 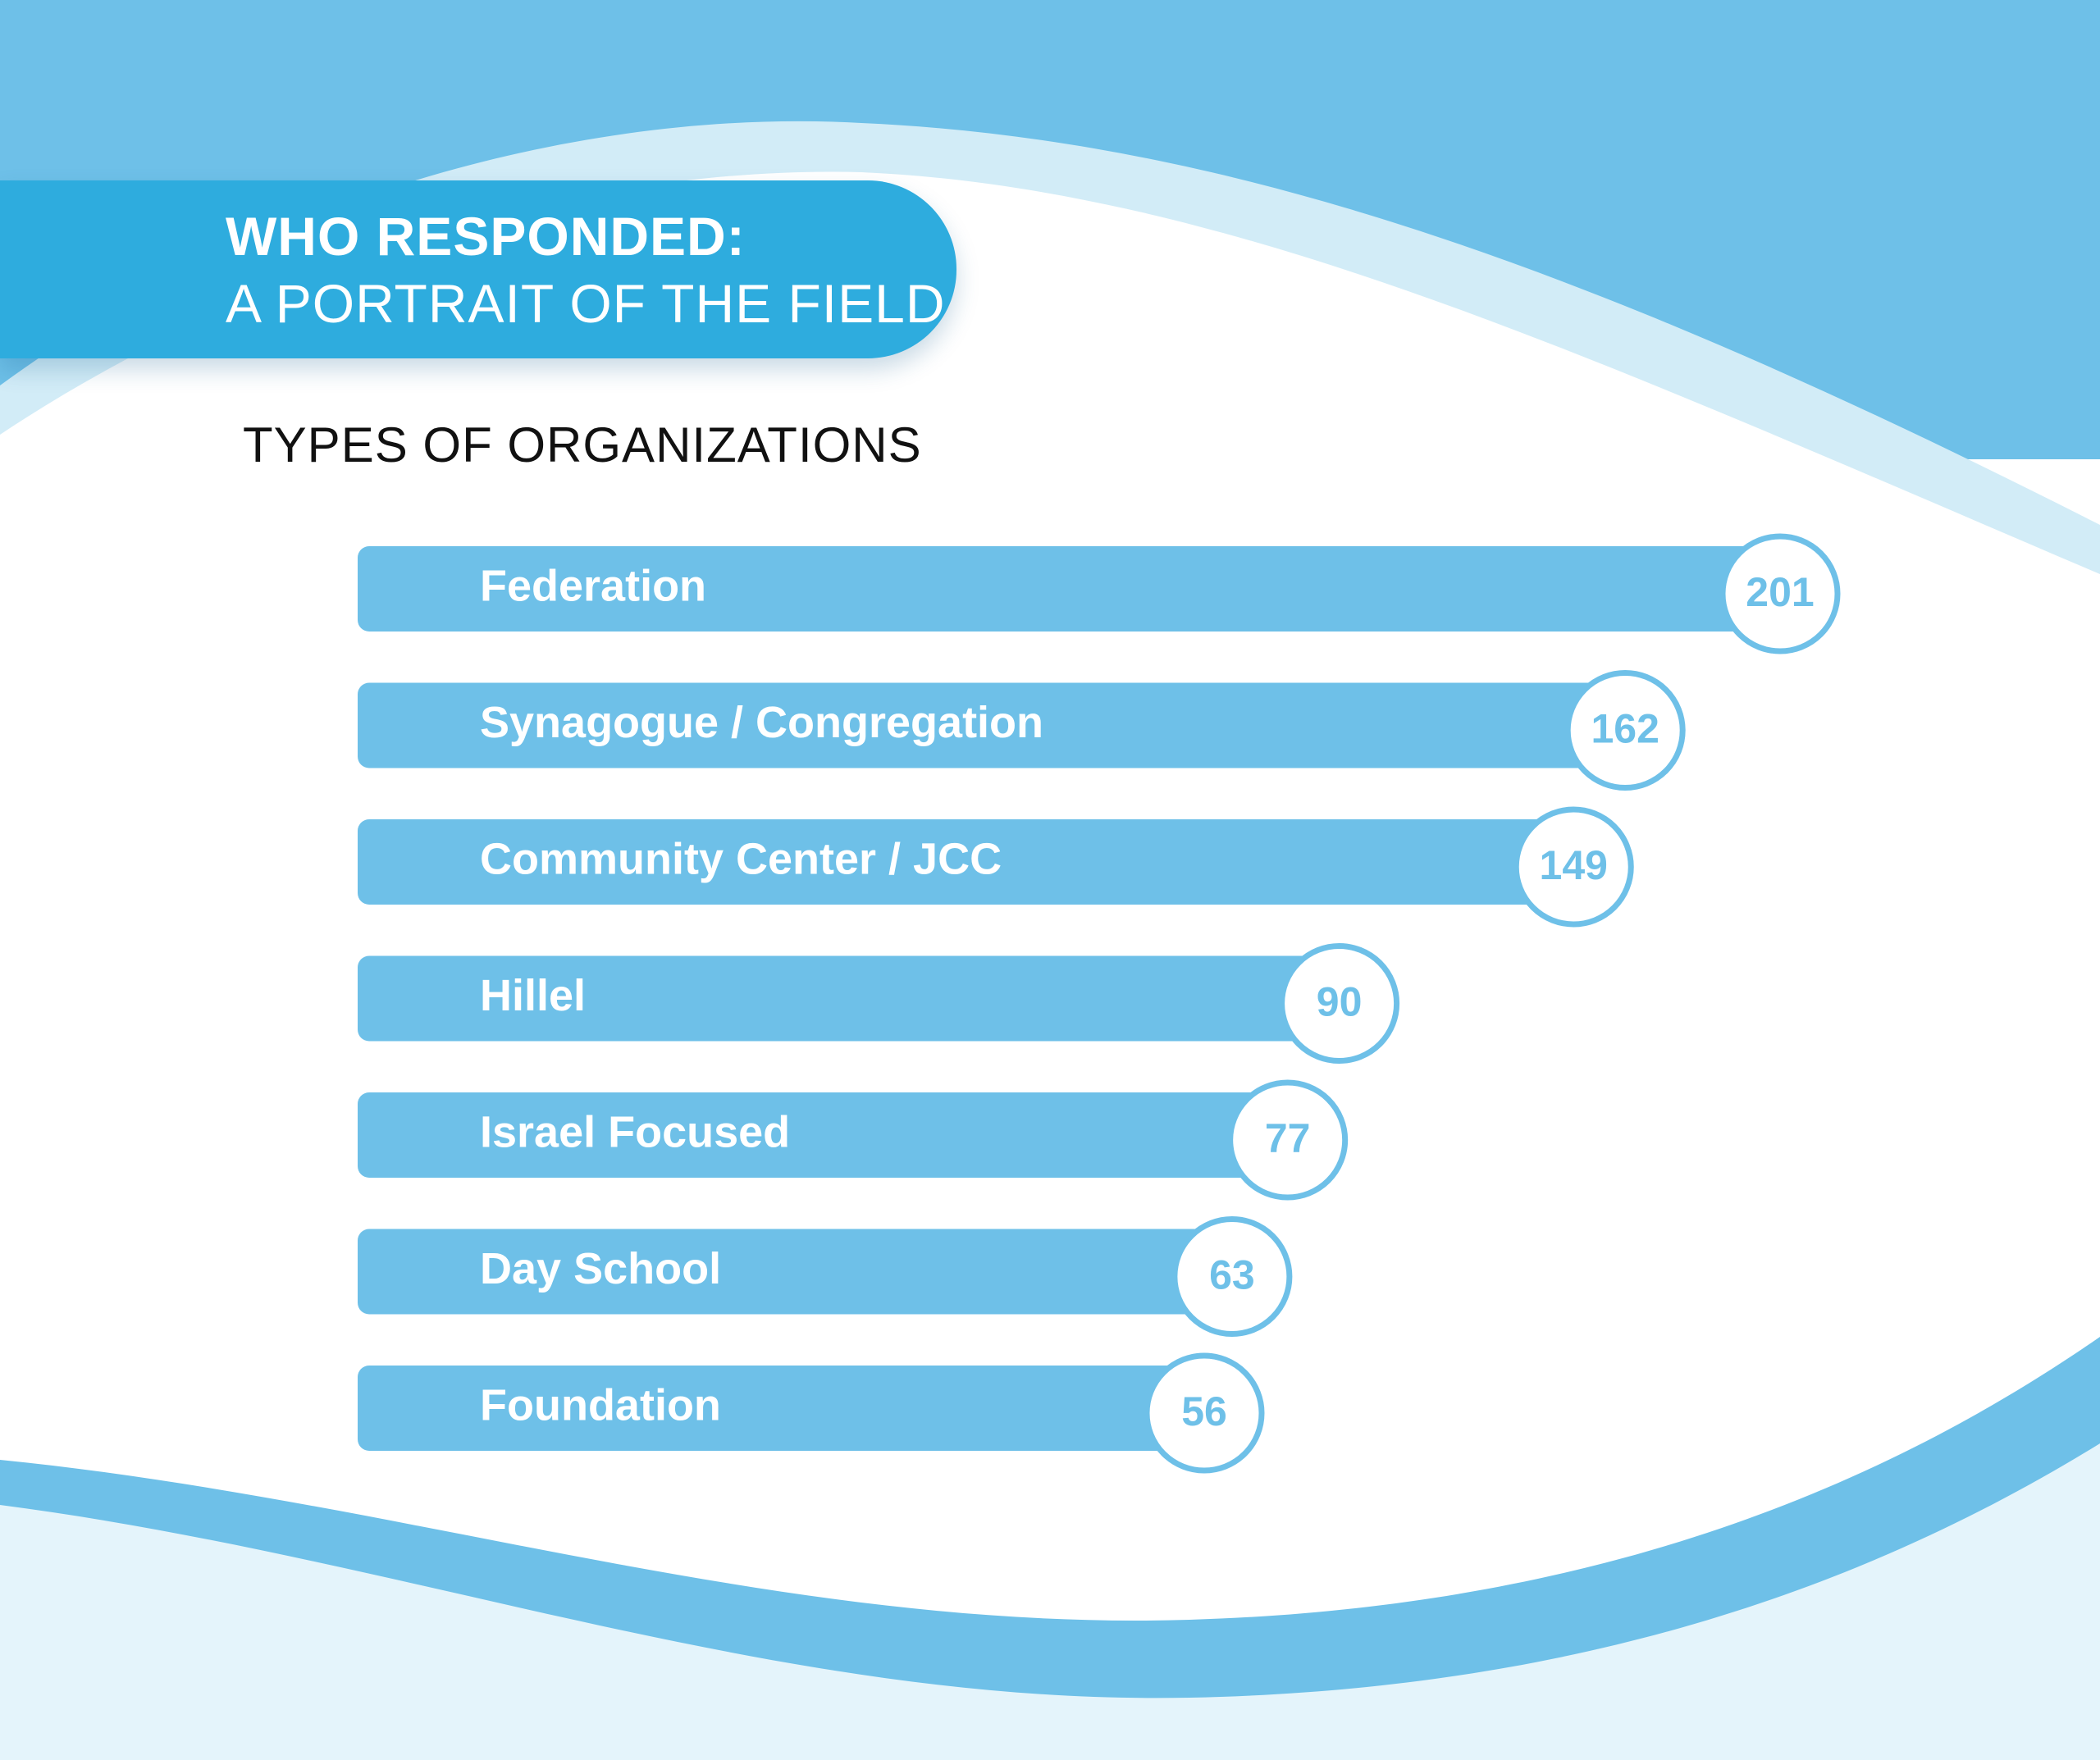 I want to click on bar-value: 77, so click(x=1288, y=1138).